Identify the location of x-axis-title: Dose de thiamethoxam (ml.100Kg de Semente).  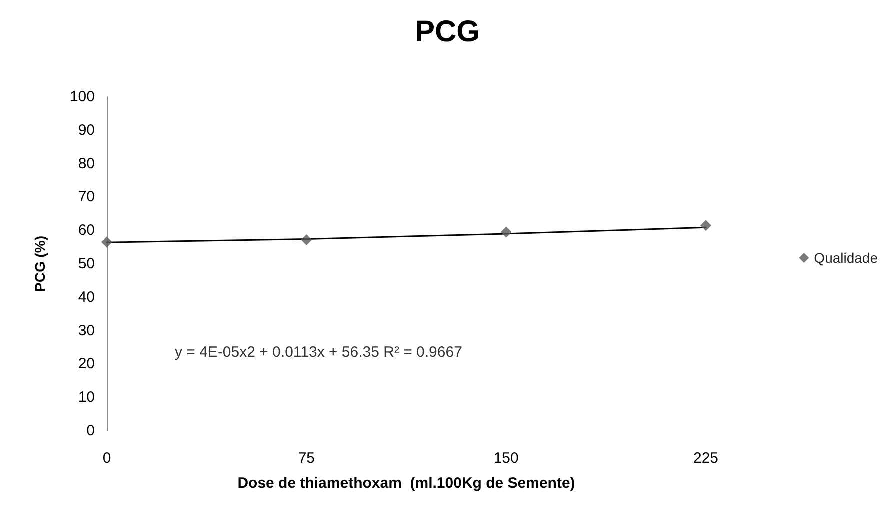
(407, 483).